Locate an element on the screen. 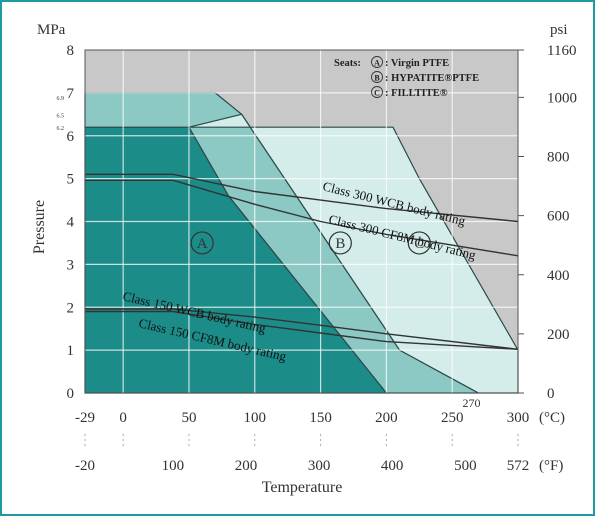  region-marker-label: C is located at coordinates (419, 244).